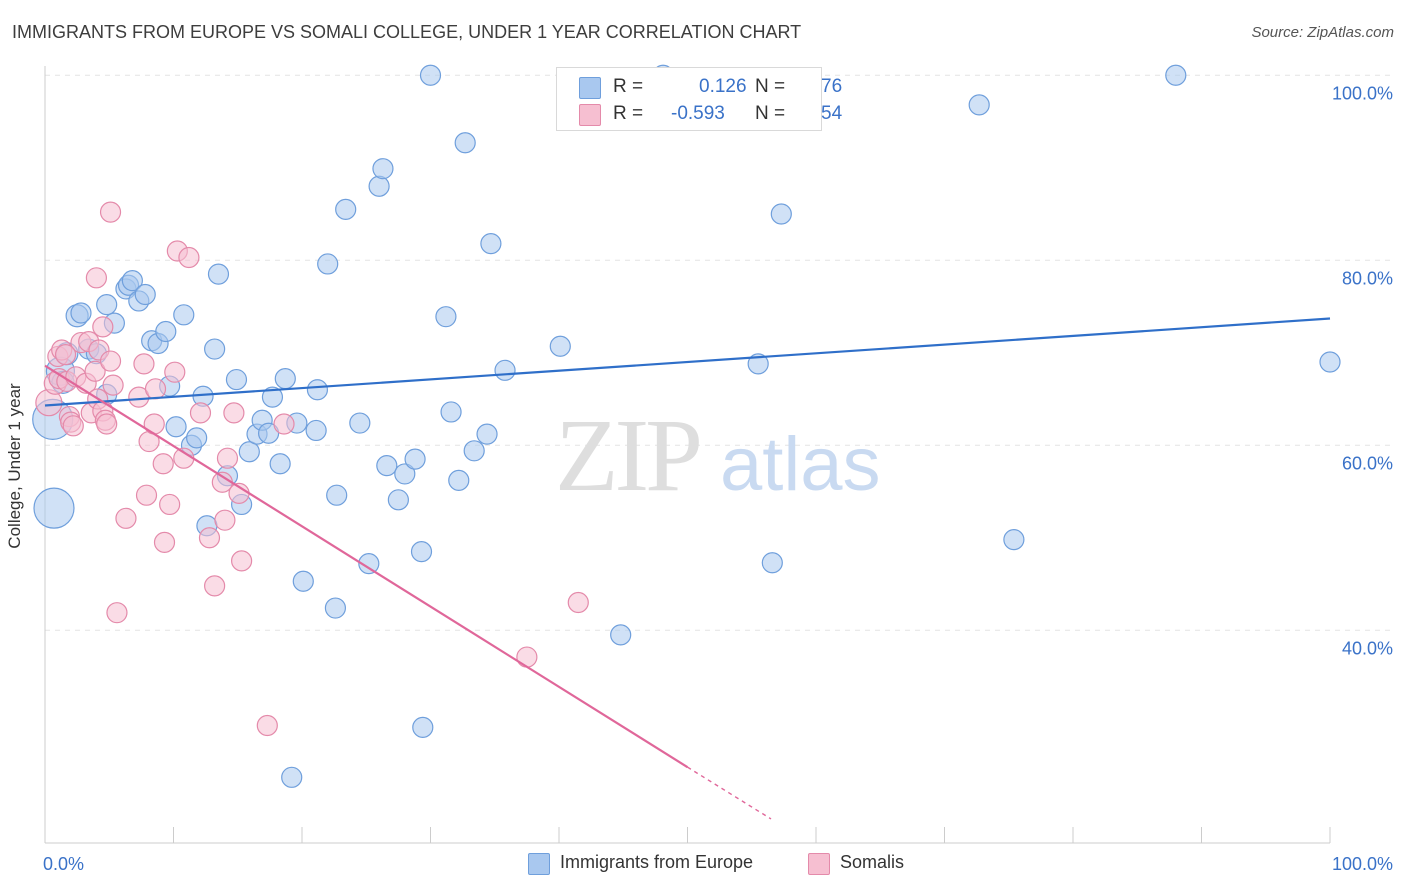 The height and width of the screenshot is (892, 1406). Describe the element at coordinates (687, 362) in the screenshot. I see `trend-line-europe` at that location.